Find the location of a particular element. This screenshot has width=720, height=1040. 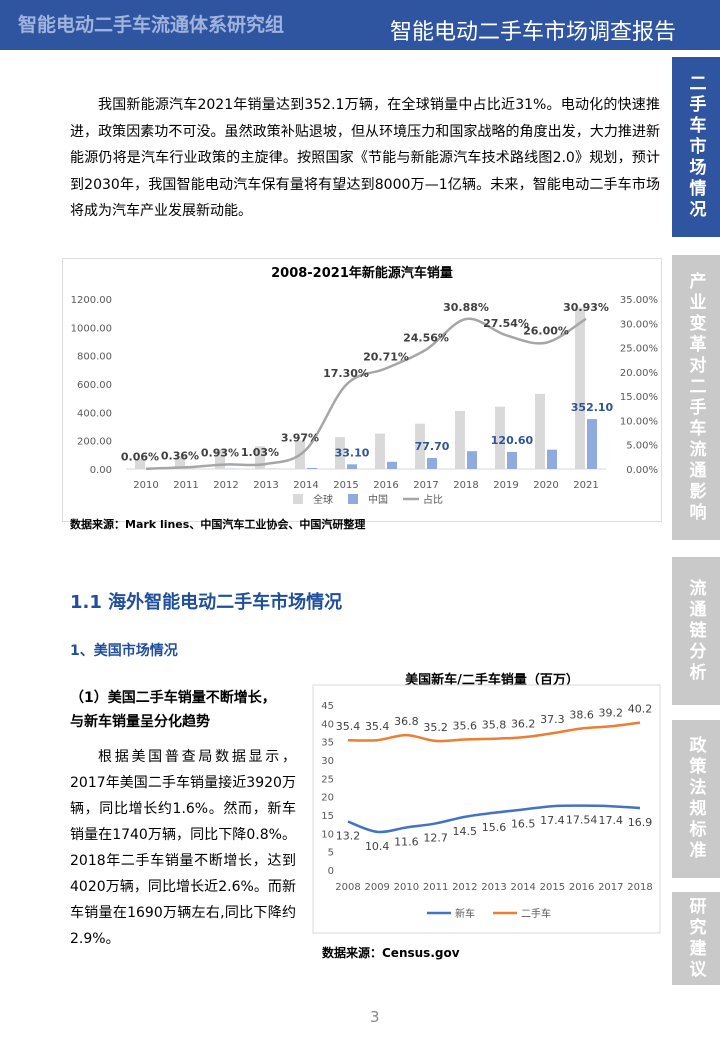

x-tick-label: 2018 is located at coordinates (465, 485).